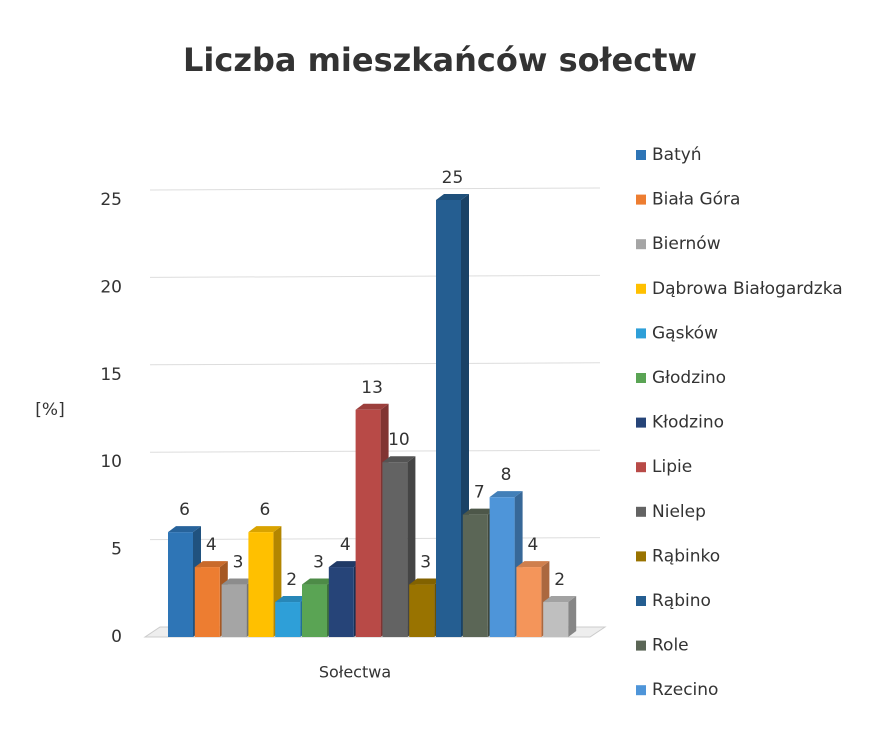 This screenshot has width=885, height=749. Describe the element at coordinates (685, 333) in the screenshot. I see `legend-label: Gąsków` at that location.